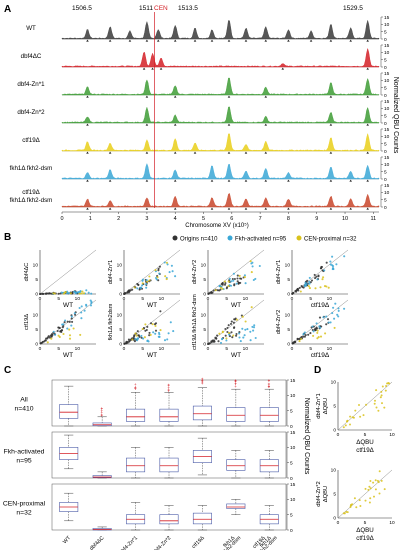 The width and height of the screenshot is (404, 550). I want to click on strain-label: dbf4-Zn*1, so click(128, 542).